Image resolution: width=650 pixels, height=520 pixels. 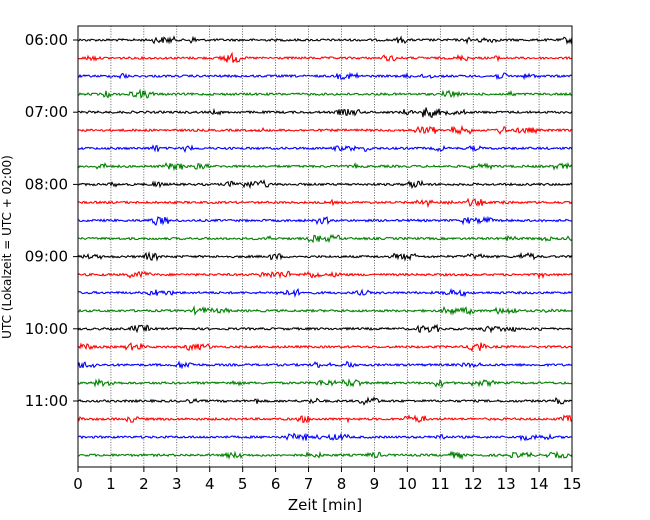 What do you see at coordinates (46, 184) in the screenshot?
I see `y-tick-label: 08:00` at bounding box center [46, 184].